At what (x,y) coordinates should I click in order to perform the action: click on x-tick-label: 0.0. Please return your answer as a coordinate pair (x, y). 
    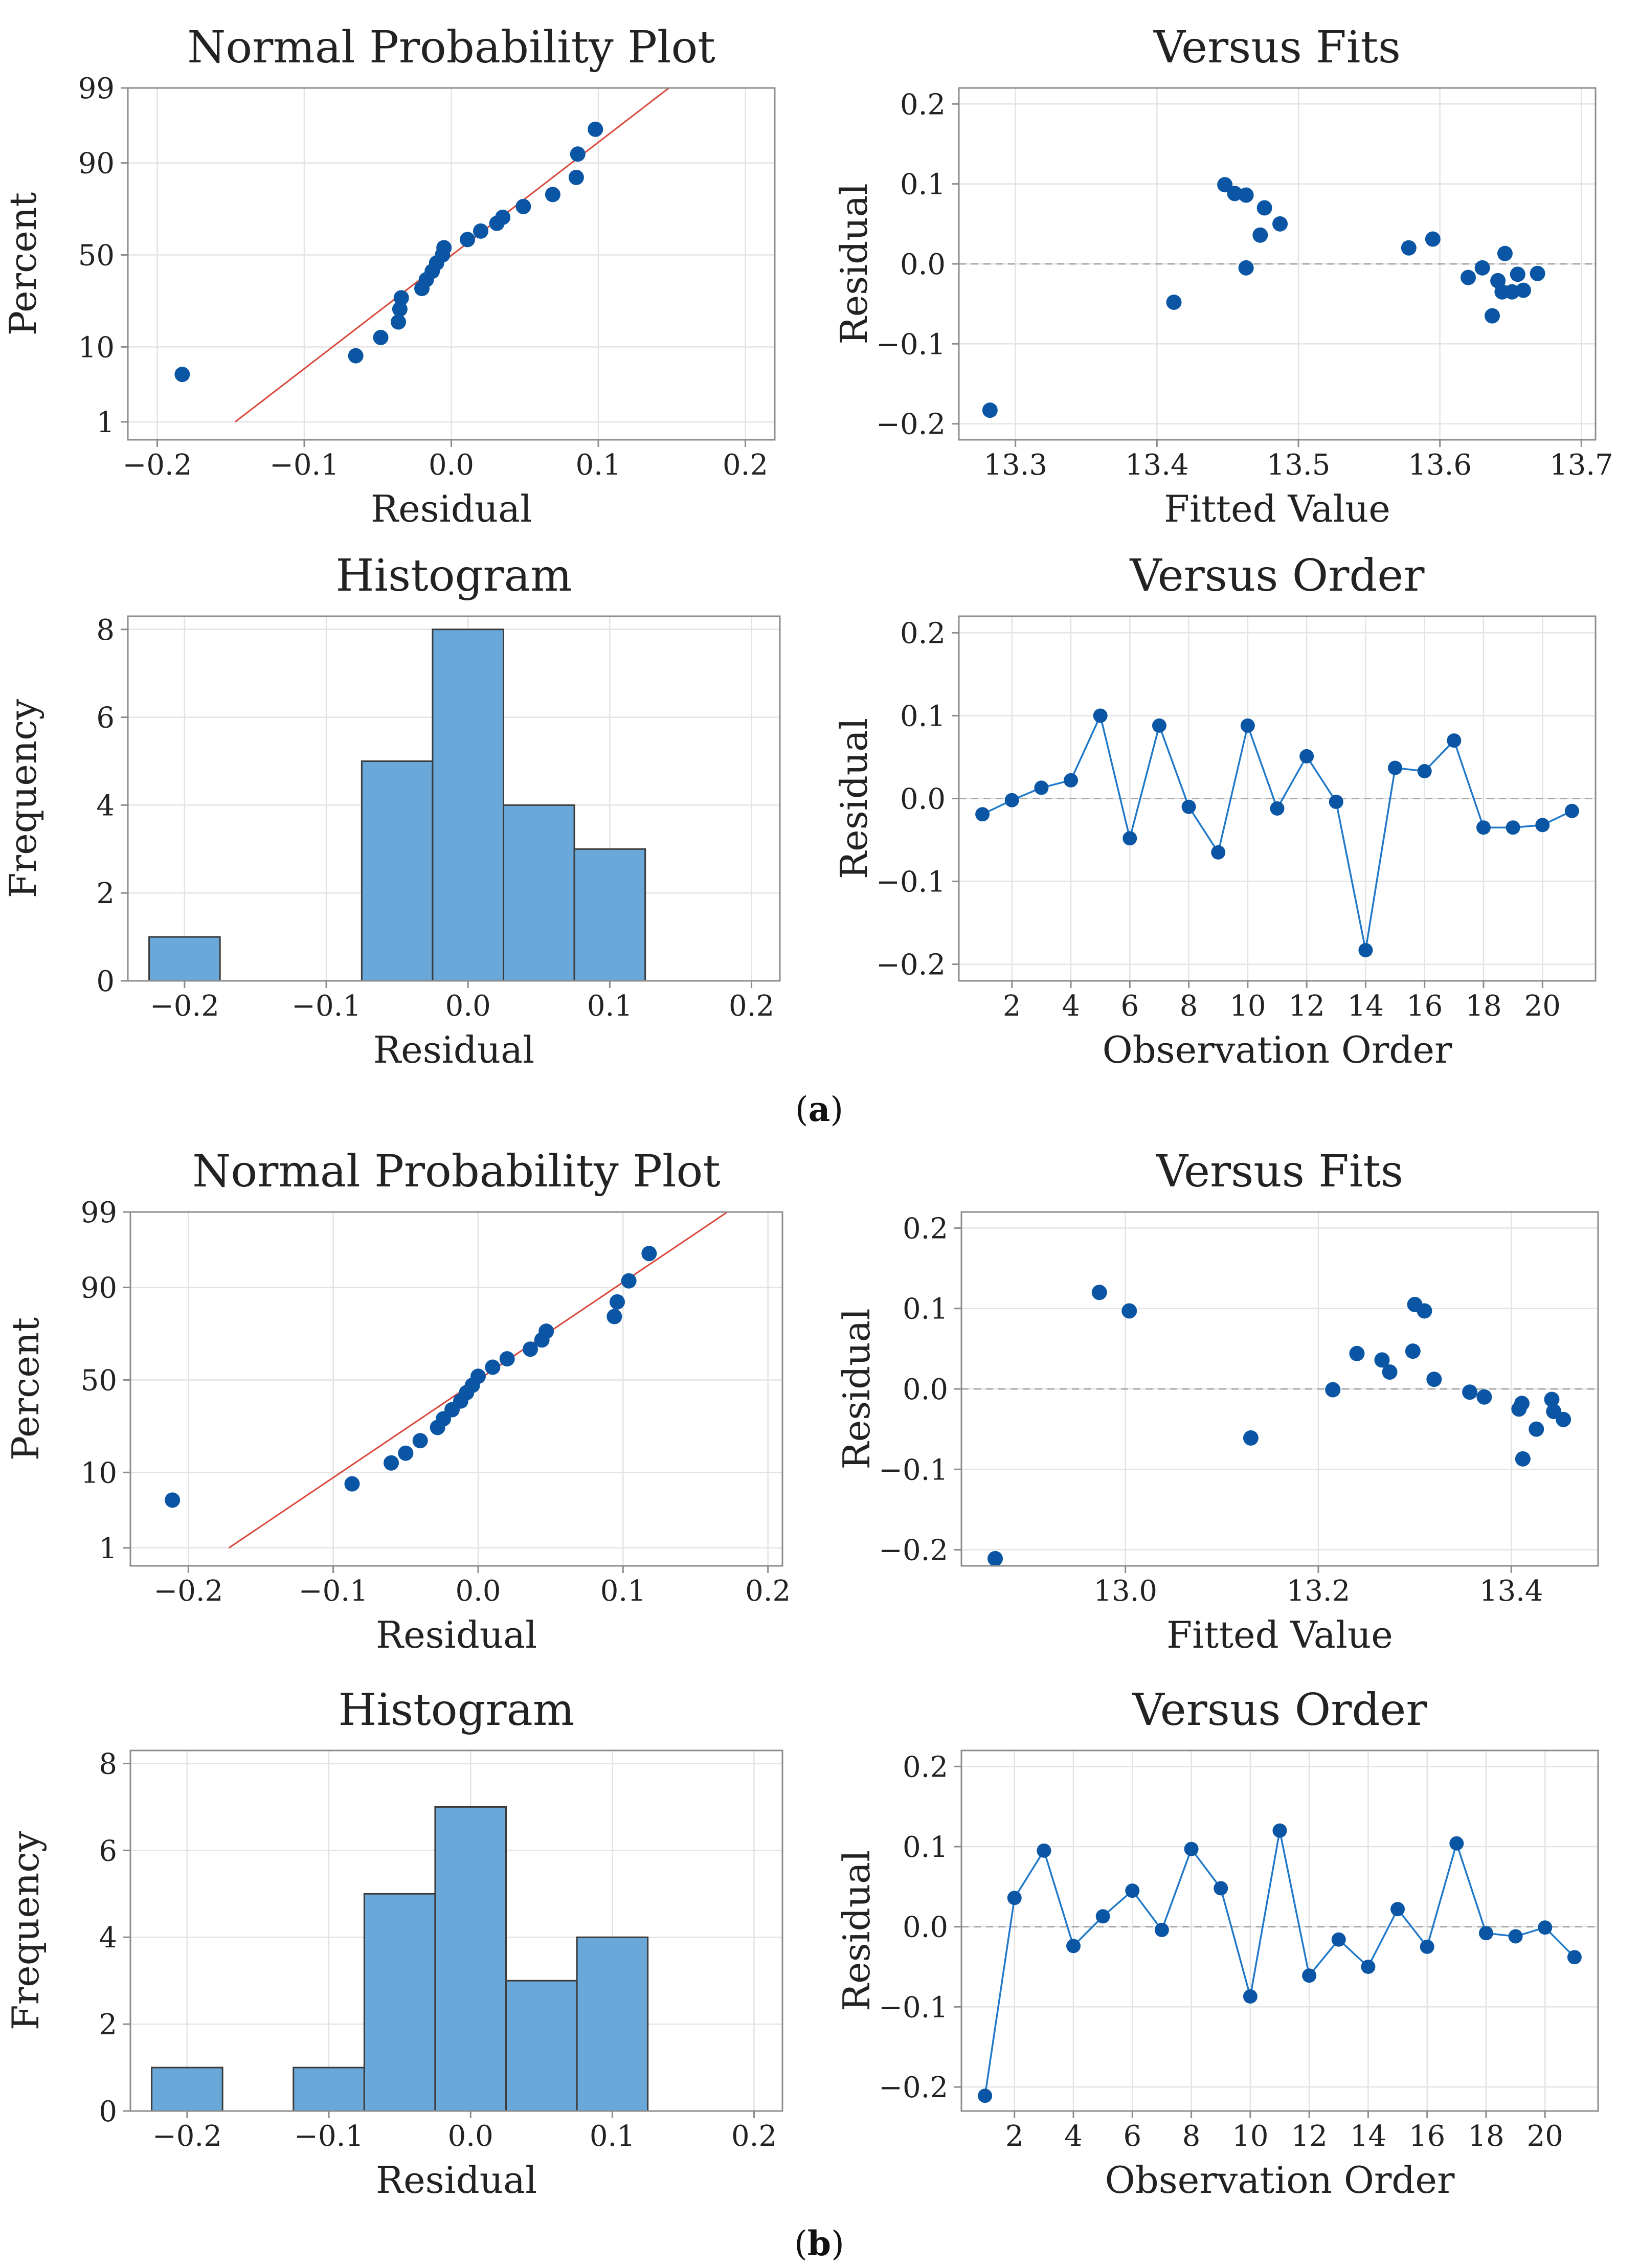
    Looking at the image, I should click on (468, 1006).